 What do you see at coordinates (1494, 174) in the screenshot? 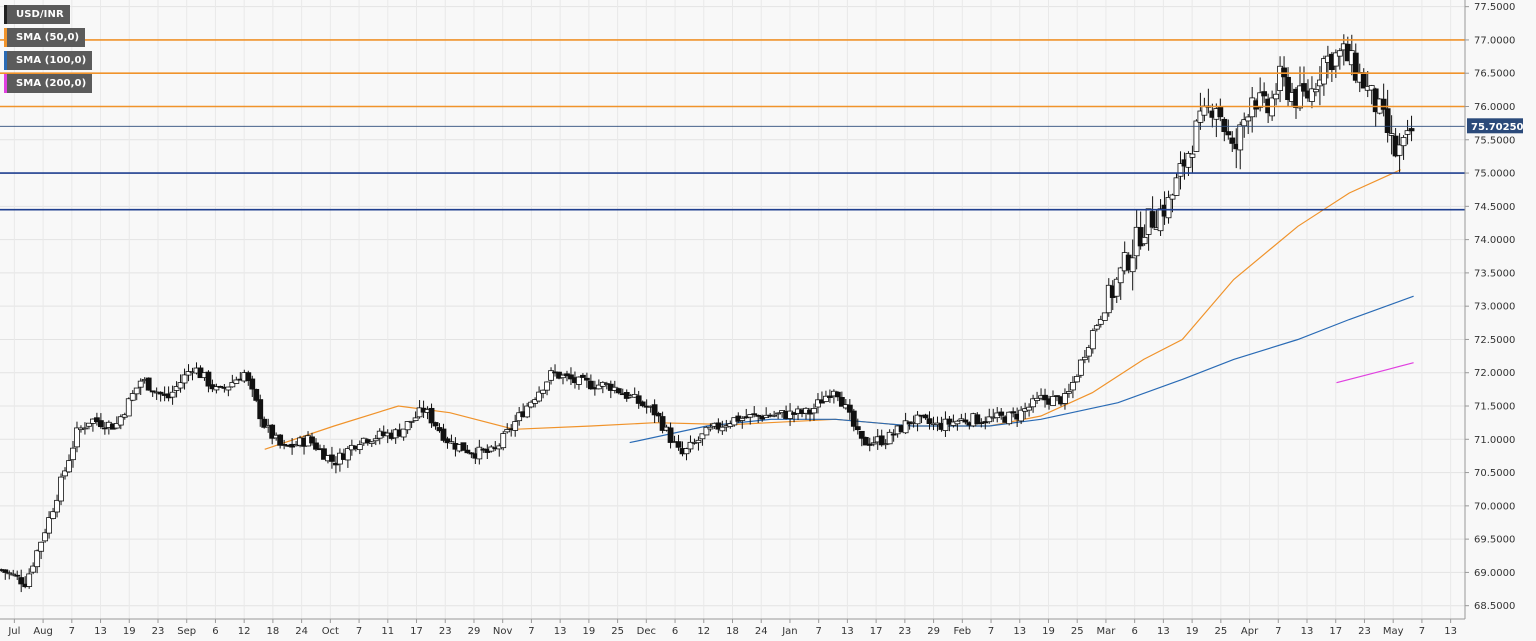
I see `y-tick-label: 75.0000` at bounding box center [1494, 174].